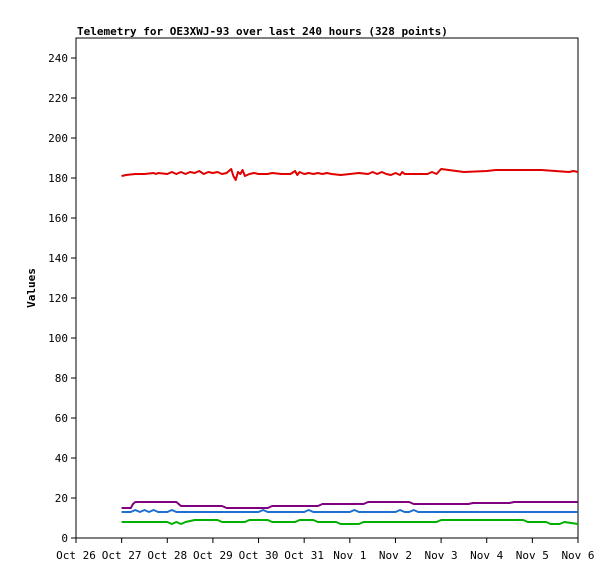  I want to click on y-tick-label: 140, so click(58, 258).